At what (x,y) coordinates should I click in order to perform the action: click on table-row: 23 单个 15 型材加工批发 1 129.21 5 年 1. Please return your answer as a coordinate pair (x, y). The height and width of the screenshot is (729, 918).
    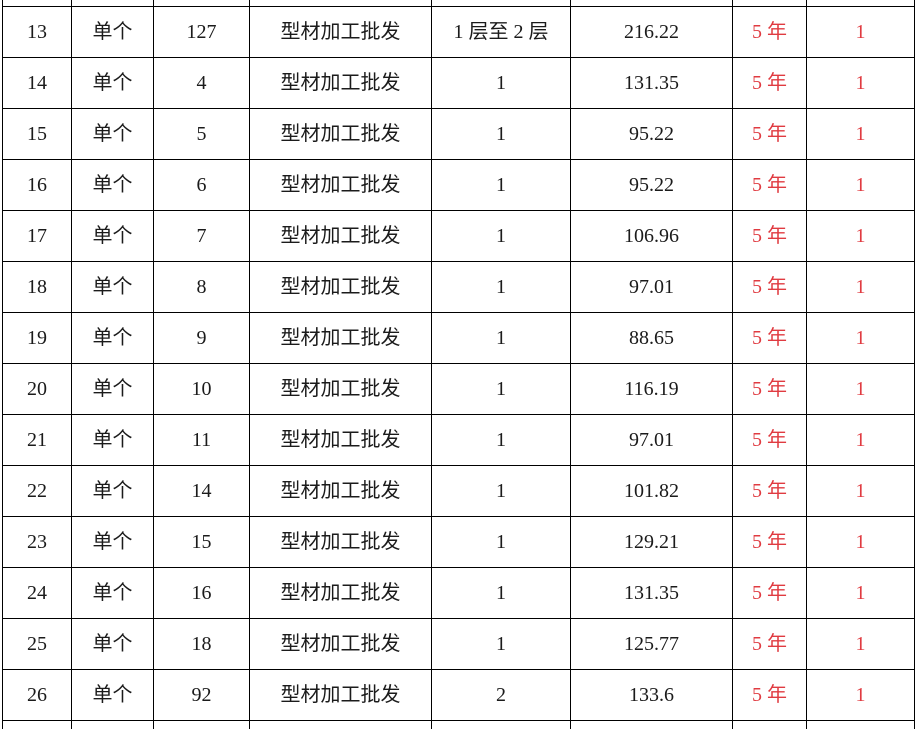
    Looking at the image, I should click on (458, 542).